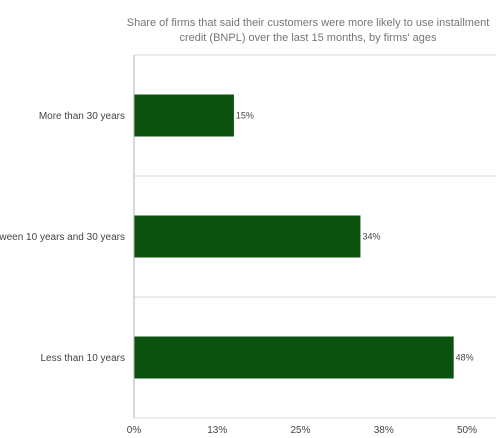 The image size is (496, 438). I want to click on x-axis-tick-labels: 0% 13% 25% 38% 50%, so click(302, 430).